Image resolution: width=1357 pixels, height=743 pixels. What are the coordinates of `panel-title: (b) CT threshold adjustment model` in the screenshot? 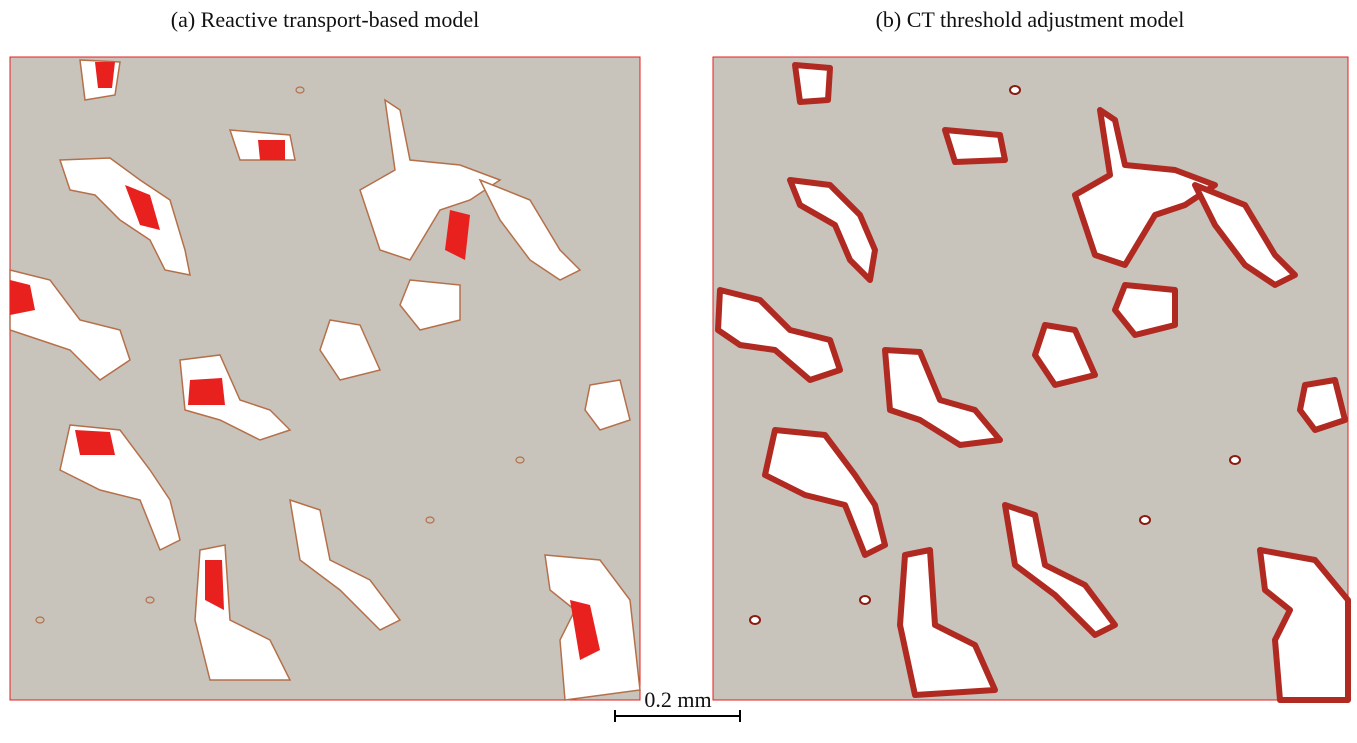 It's located at (1030, 19).